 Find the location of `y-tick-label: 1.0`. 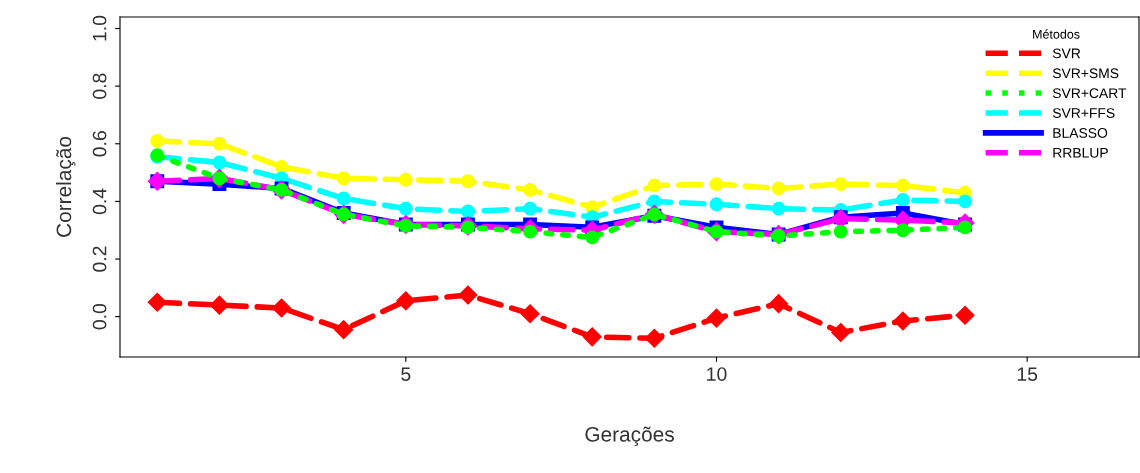

y-tick-label: 1.0 is located at coordinates (99, 28).